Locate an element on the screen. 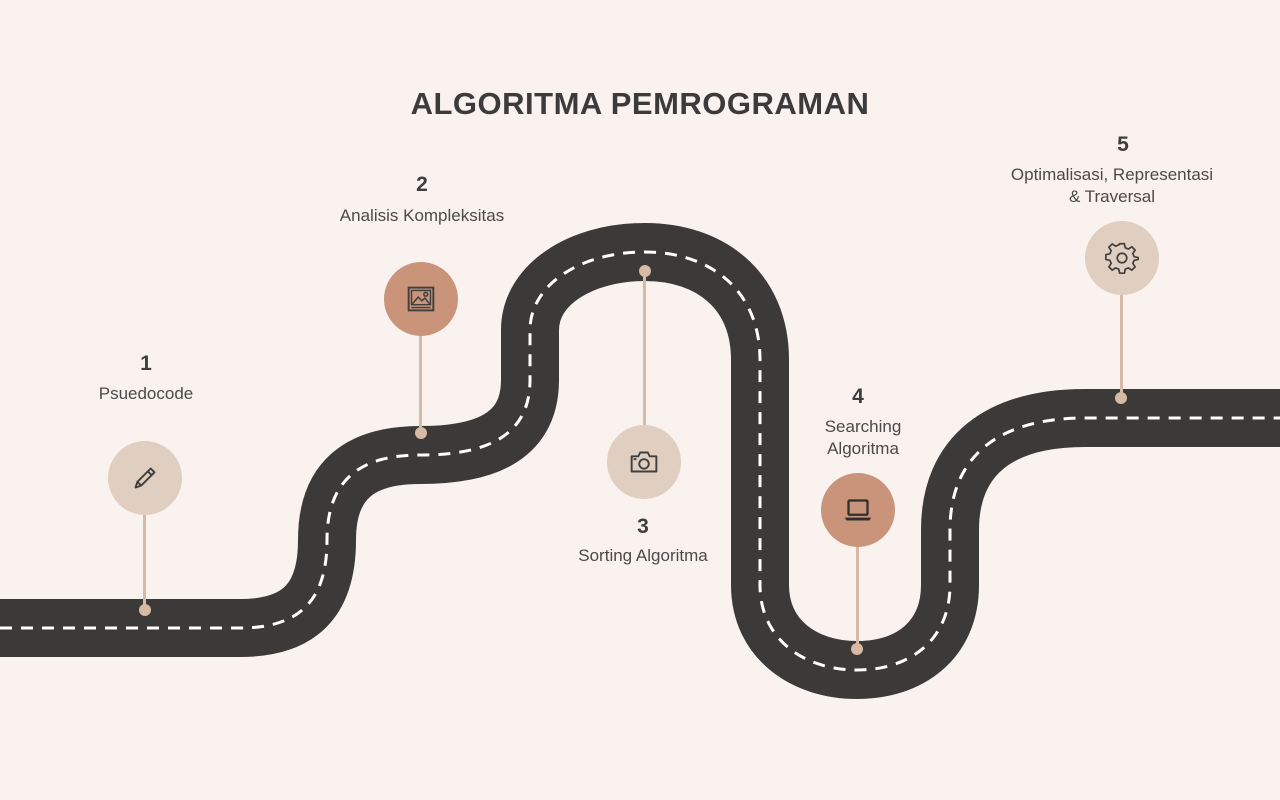  image-icon is located at coordinates (421, 299).